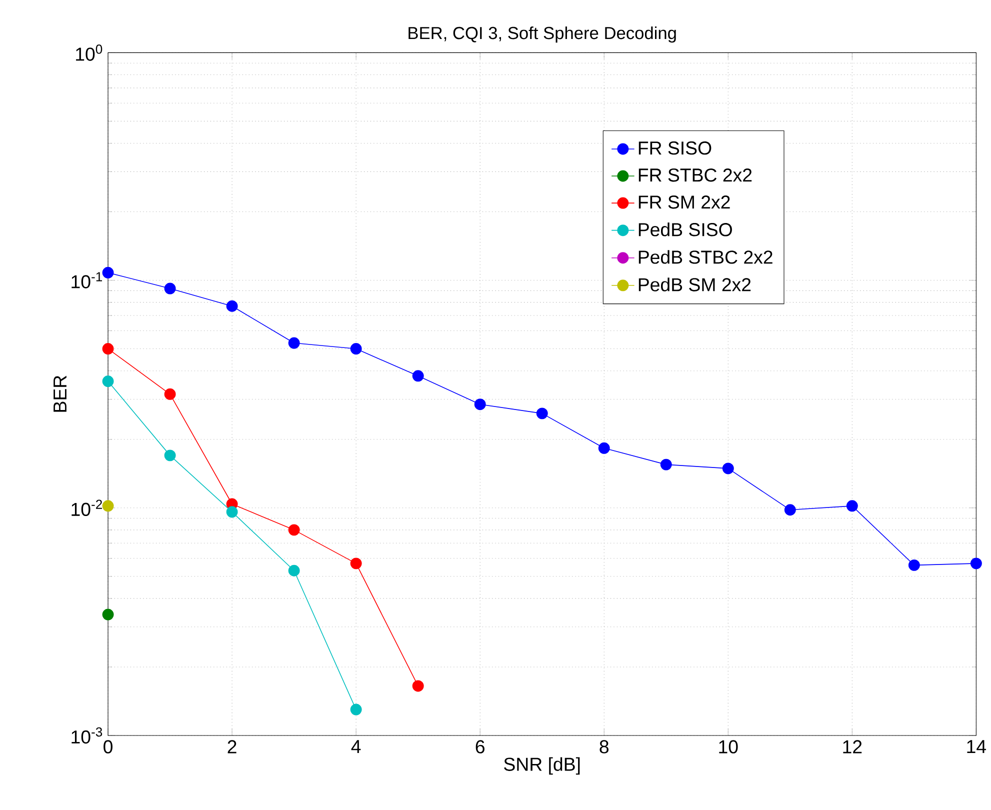  Describe the element at coordinates (675, 148) in the screenshot. I see `legend-label: FR SISO` at that location.